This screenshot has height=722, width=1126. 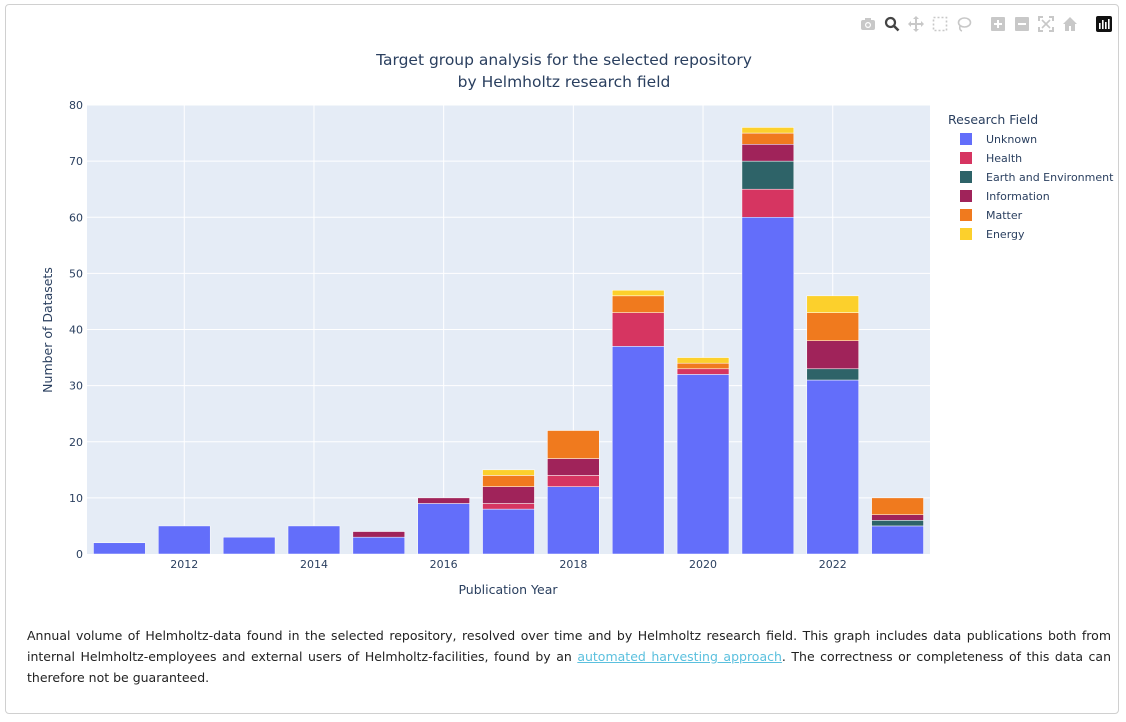 I want to click on bar-segment-health-2019, so click(x=638, y=329).